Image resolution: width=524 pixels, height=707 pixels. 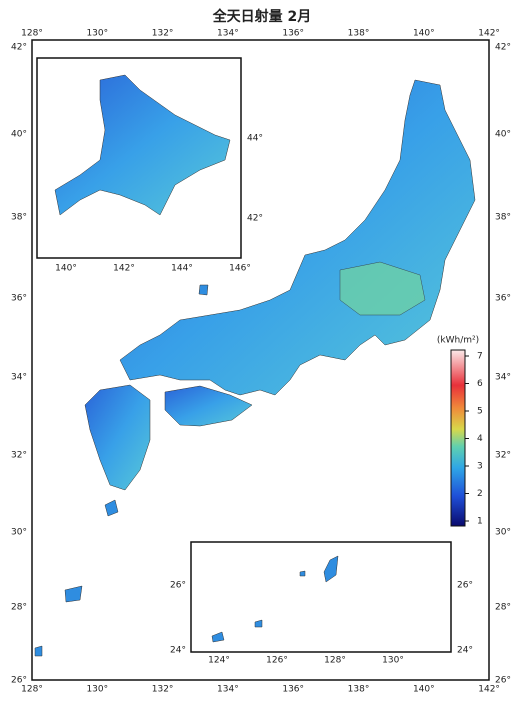 What do you see at coordinates (480, 439) in the screenshot?
I see `colorbar-label: 4` at bounding box center [480, 439].